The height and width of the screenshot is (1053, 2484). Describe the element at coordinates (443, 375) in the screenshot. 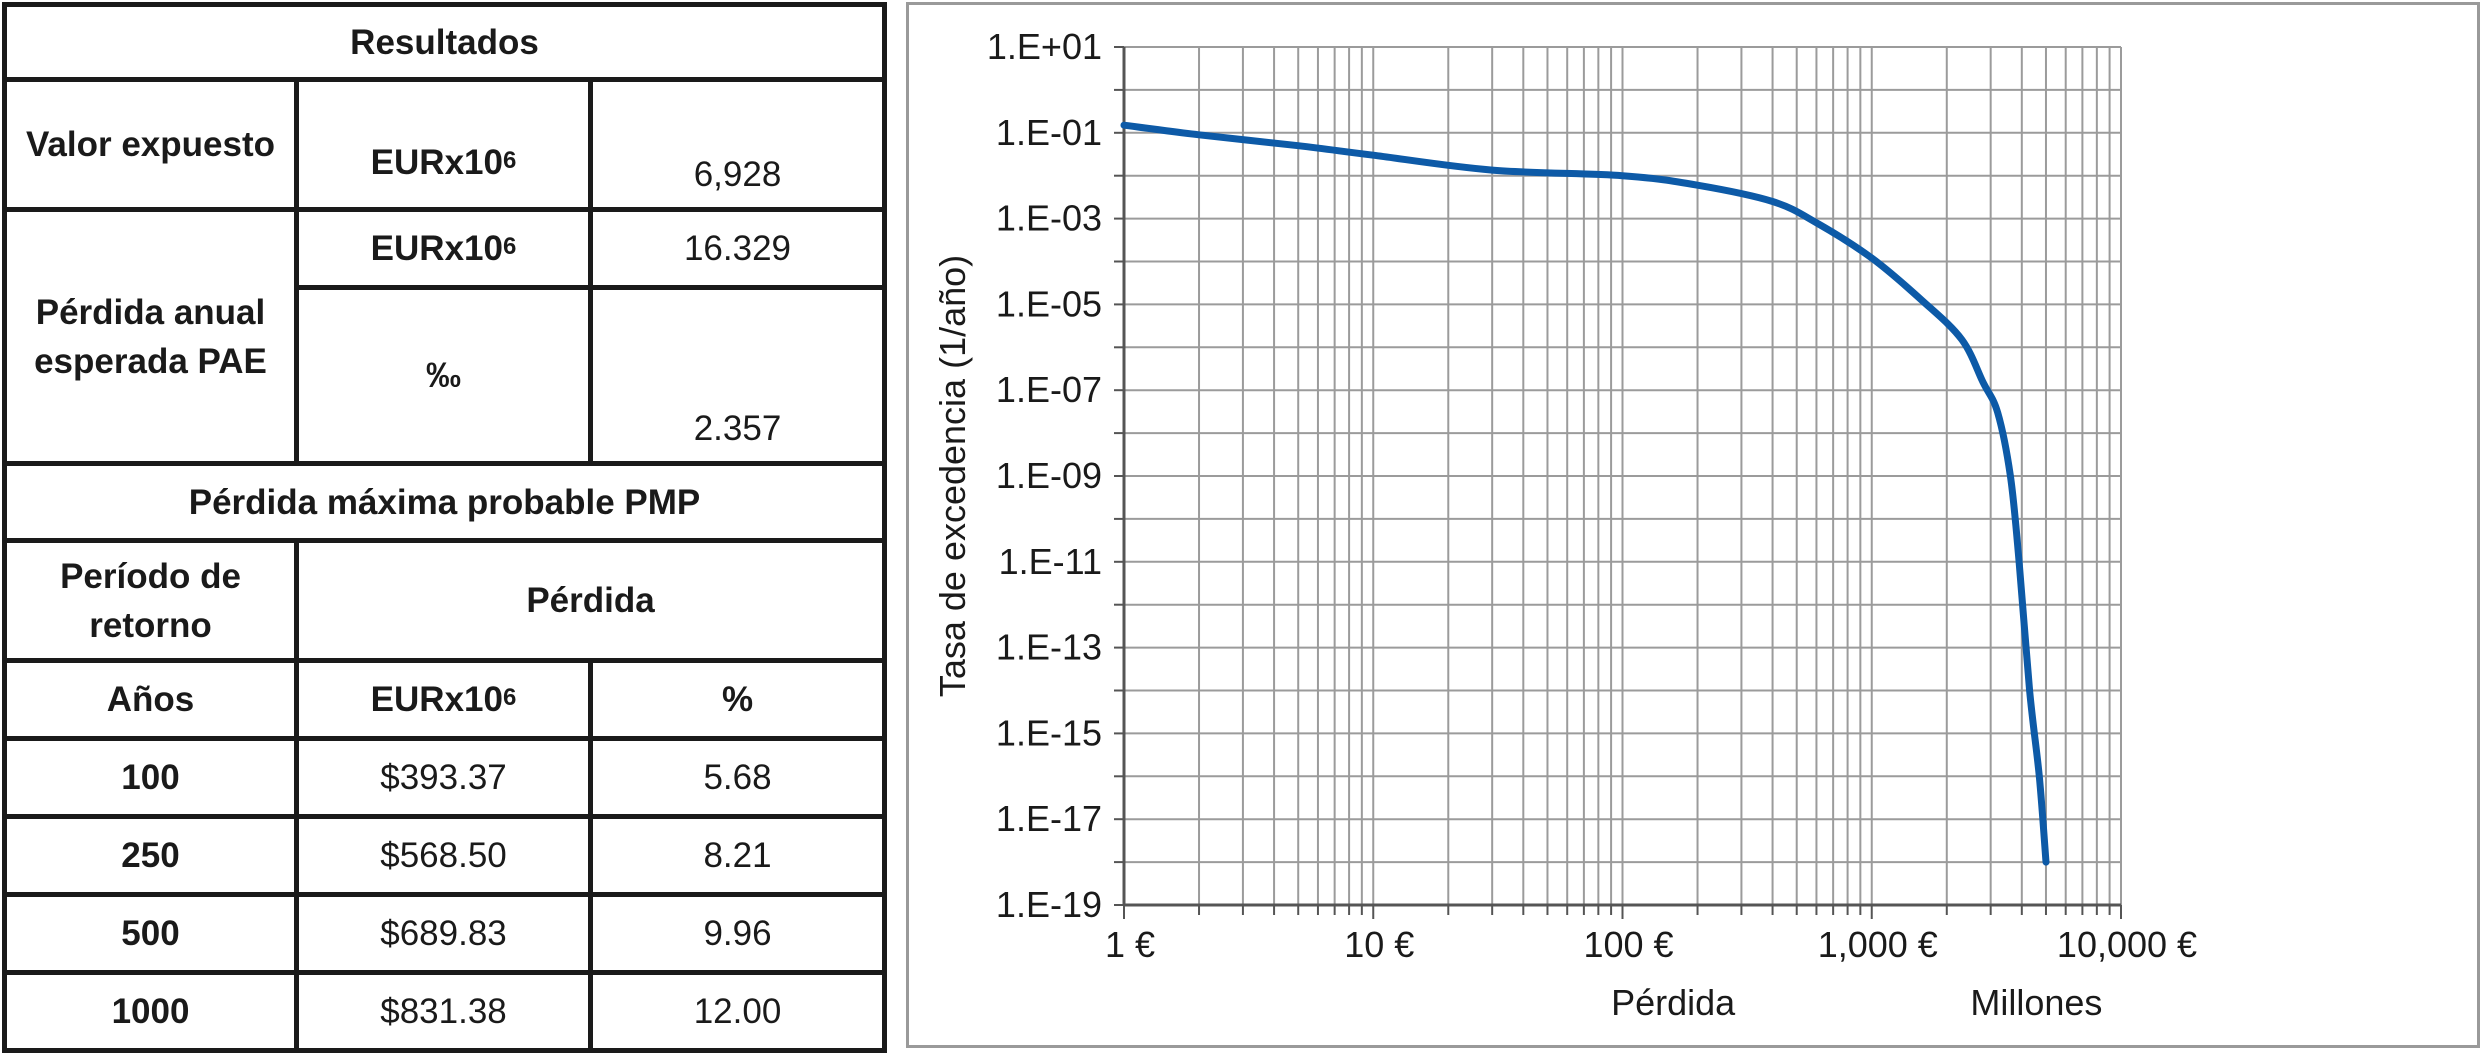

I see `pae-permille-unit: ‰` at that location.